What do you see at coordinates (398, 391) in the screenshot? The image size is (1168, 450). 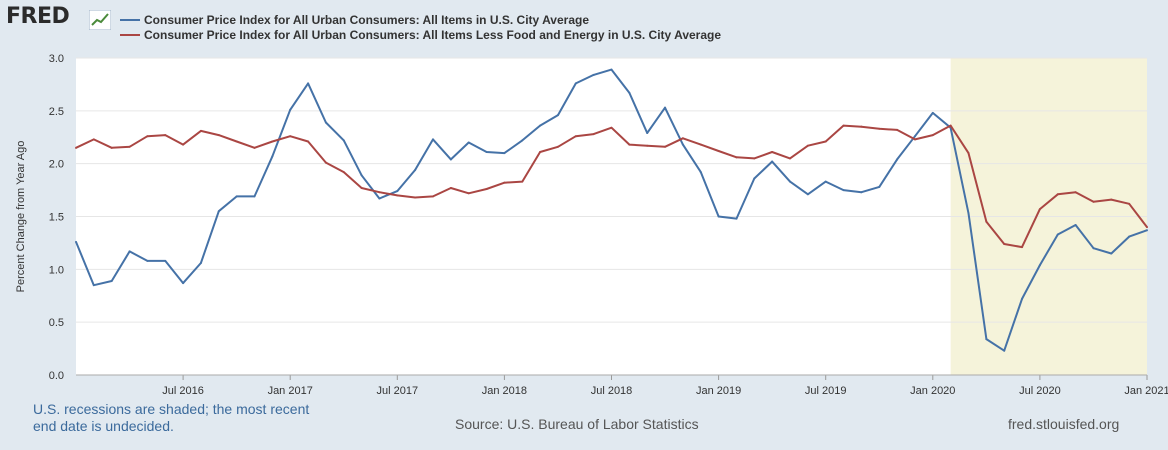 I see `x-tick-label: Jul 2017` at bounding box center [398, 391].